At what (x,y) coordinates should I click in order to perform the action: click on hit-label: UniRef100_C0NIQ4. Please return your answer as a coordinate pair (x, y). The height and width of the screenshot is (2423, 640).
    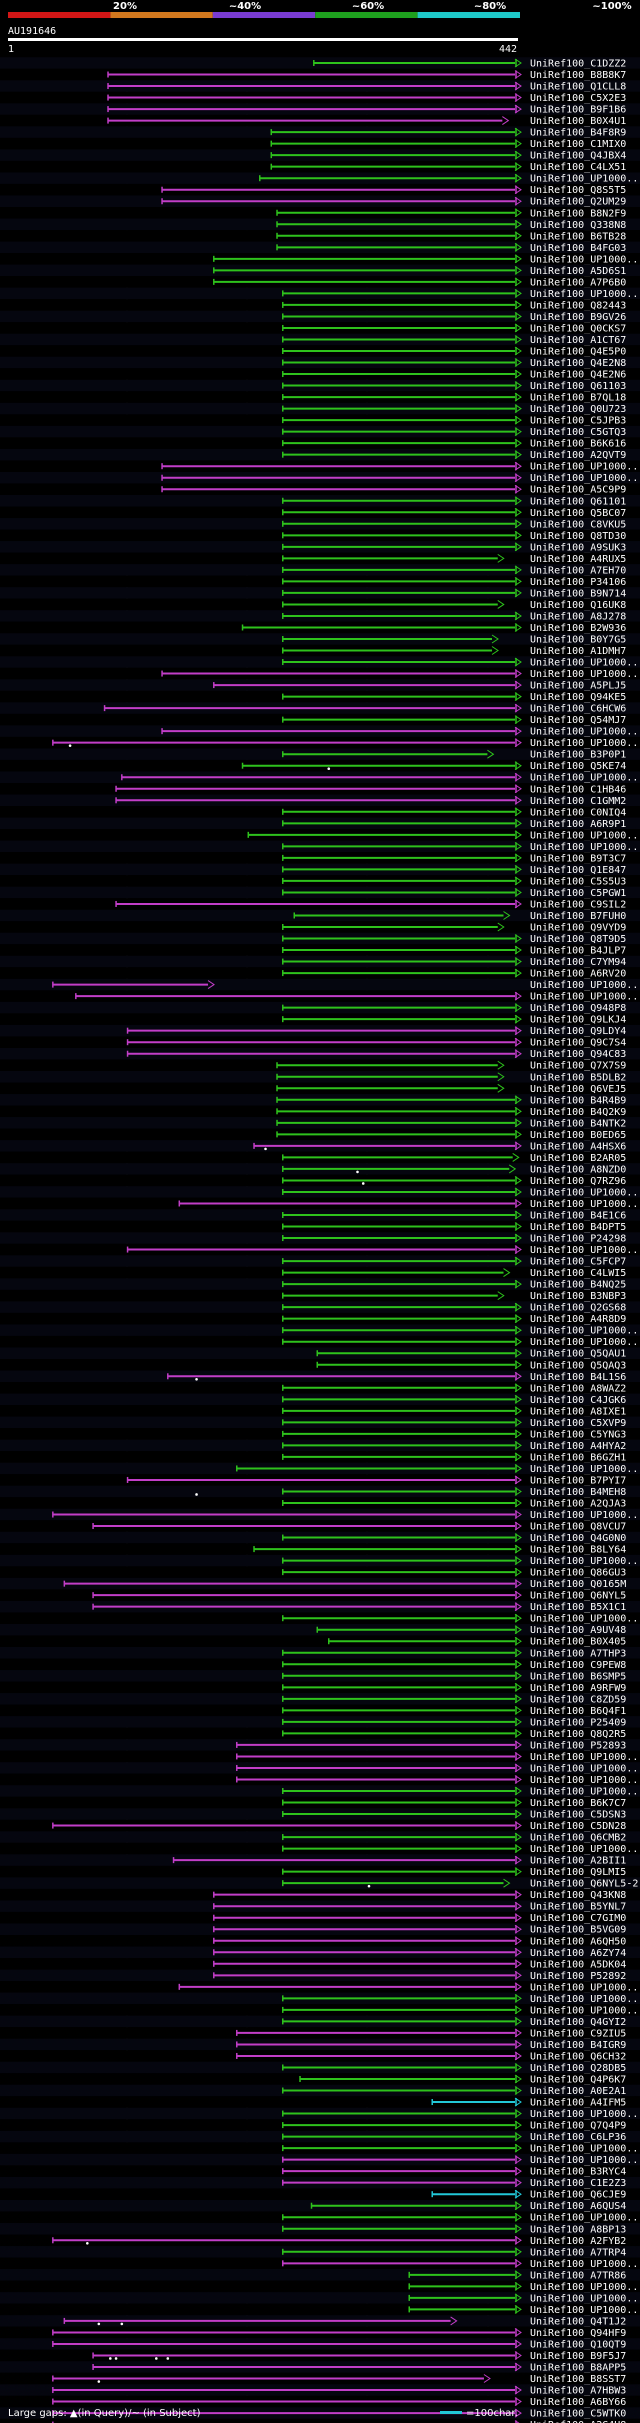
    Looking at the image, I should click on (578, 812).